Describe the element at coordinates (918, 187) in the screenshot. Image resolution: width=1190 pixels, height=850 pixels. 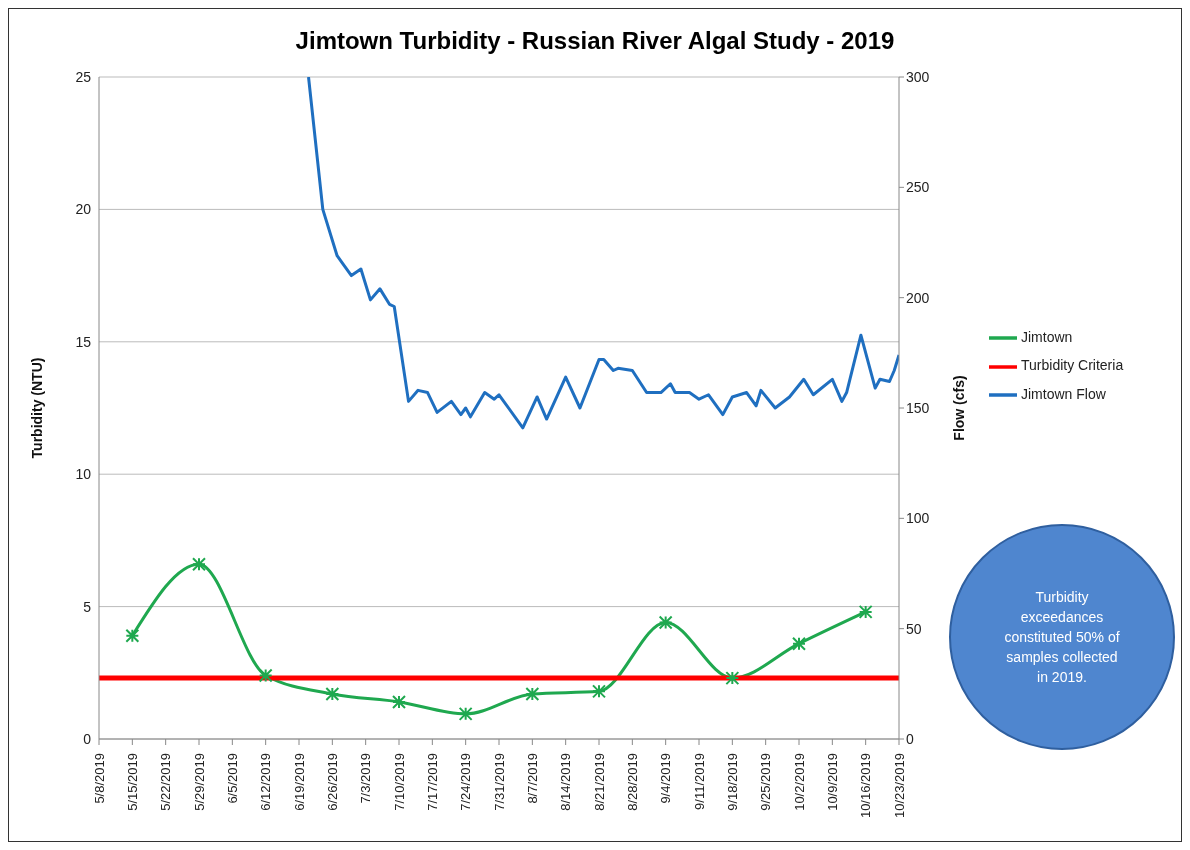
I see `y2-tick-label: 250` at that location.